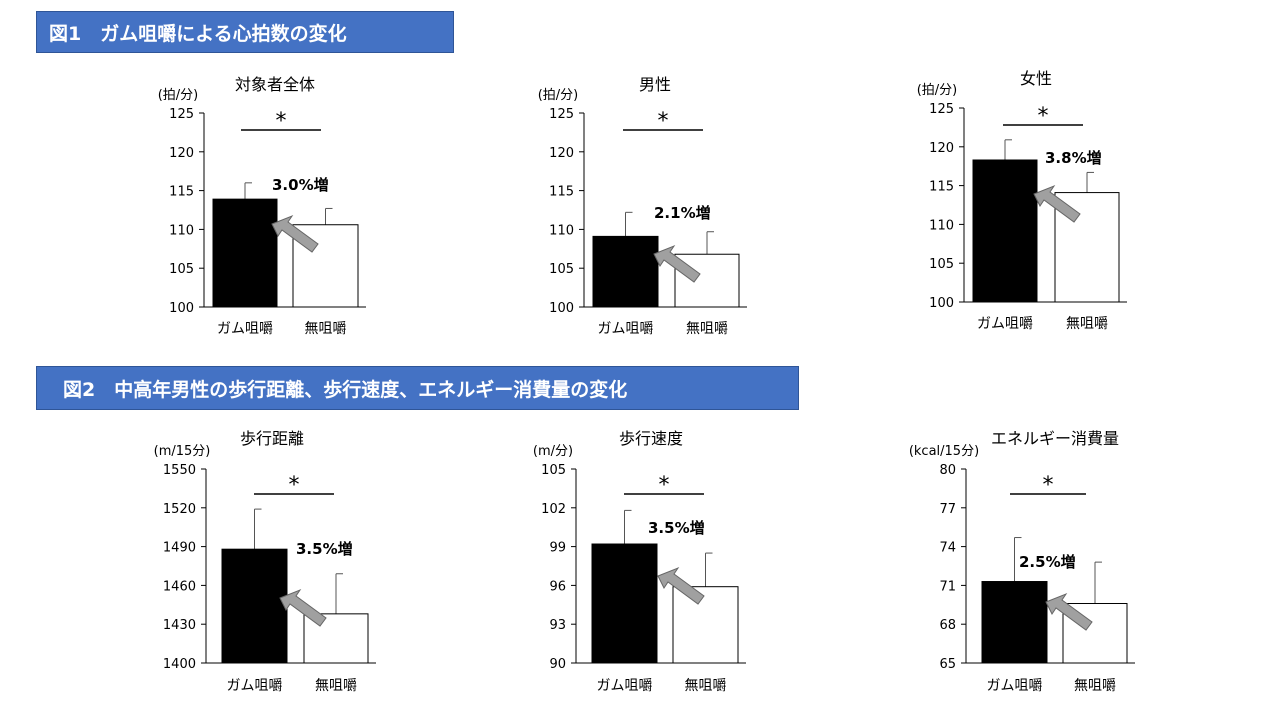 The width and height of the screenshot is (1280, 720). Describe the element at coordinates (179, 586) in the screenshot. I see `chart4-y-tick-label: 1460` at that location.